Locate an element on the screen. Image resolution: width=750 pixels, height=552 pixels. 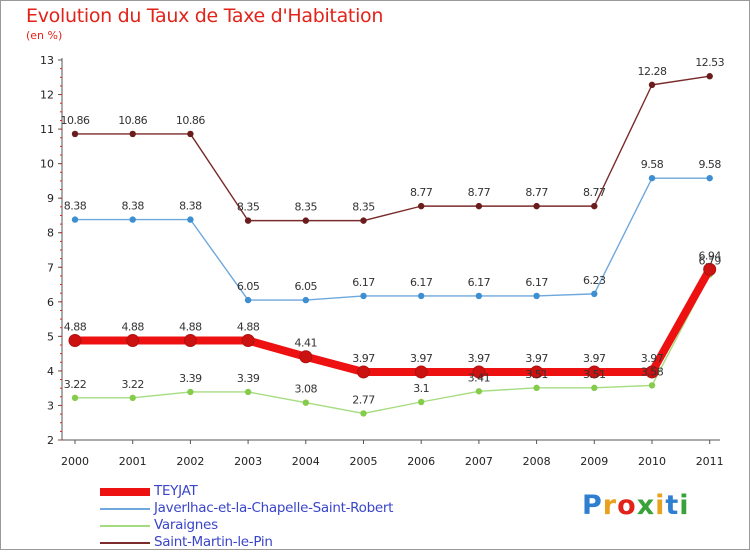
data-label: 3.58 is located at coordinates (652, 371).